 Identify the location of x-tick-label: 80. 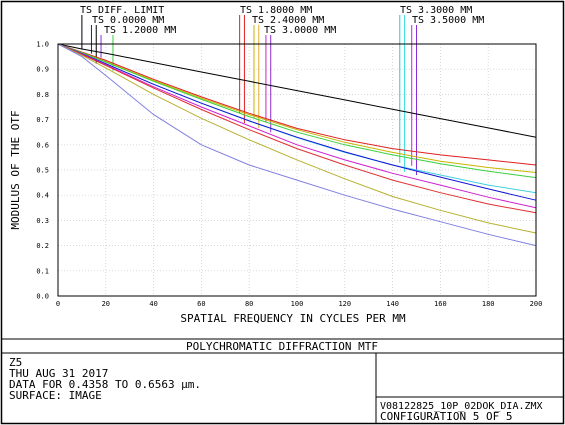
(249, 304).